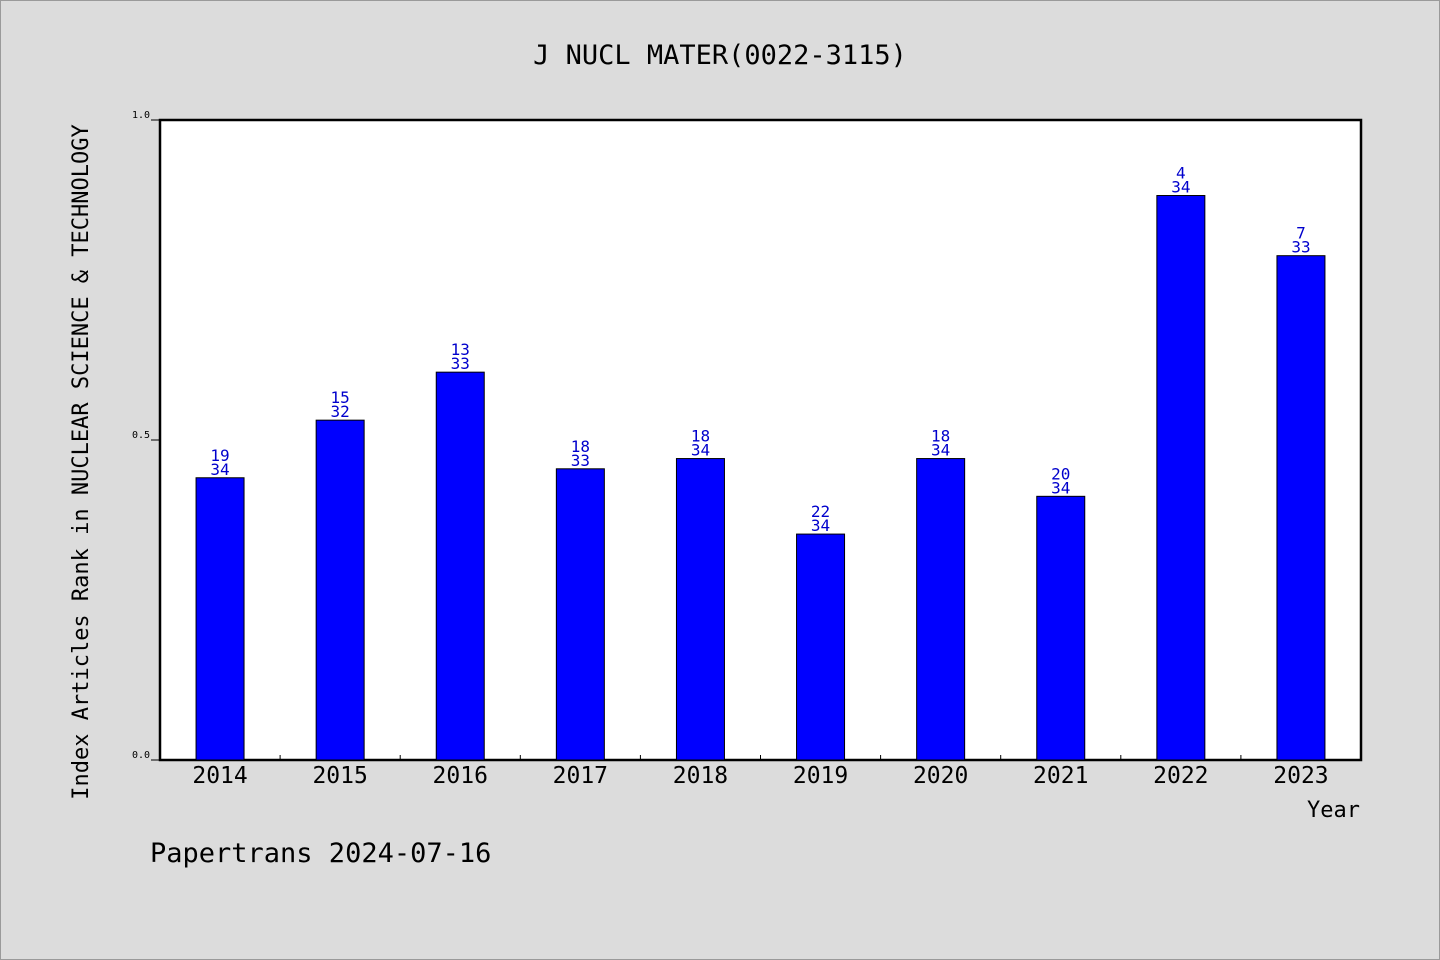  I want to click on y-tick-label: 0.0, so click(141, 755).